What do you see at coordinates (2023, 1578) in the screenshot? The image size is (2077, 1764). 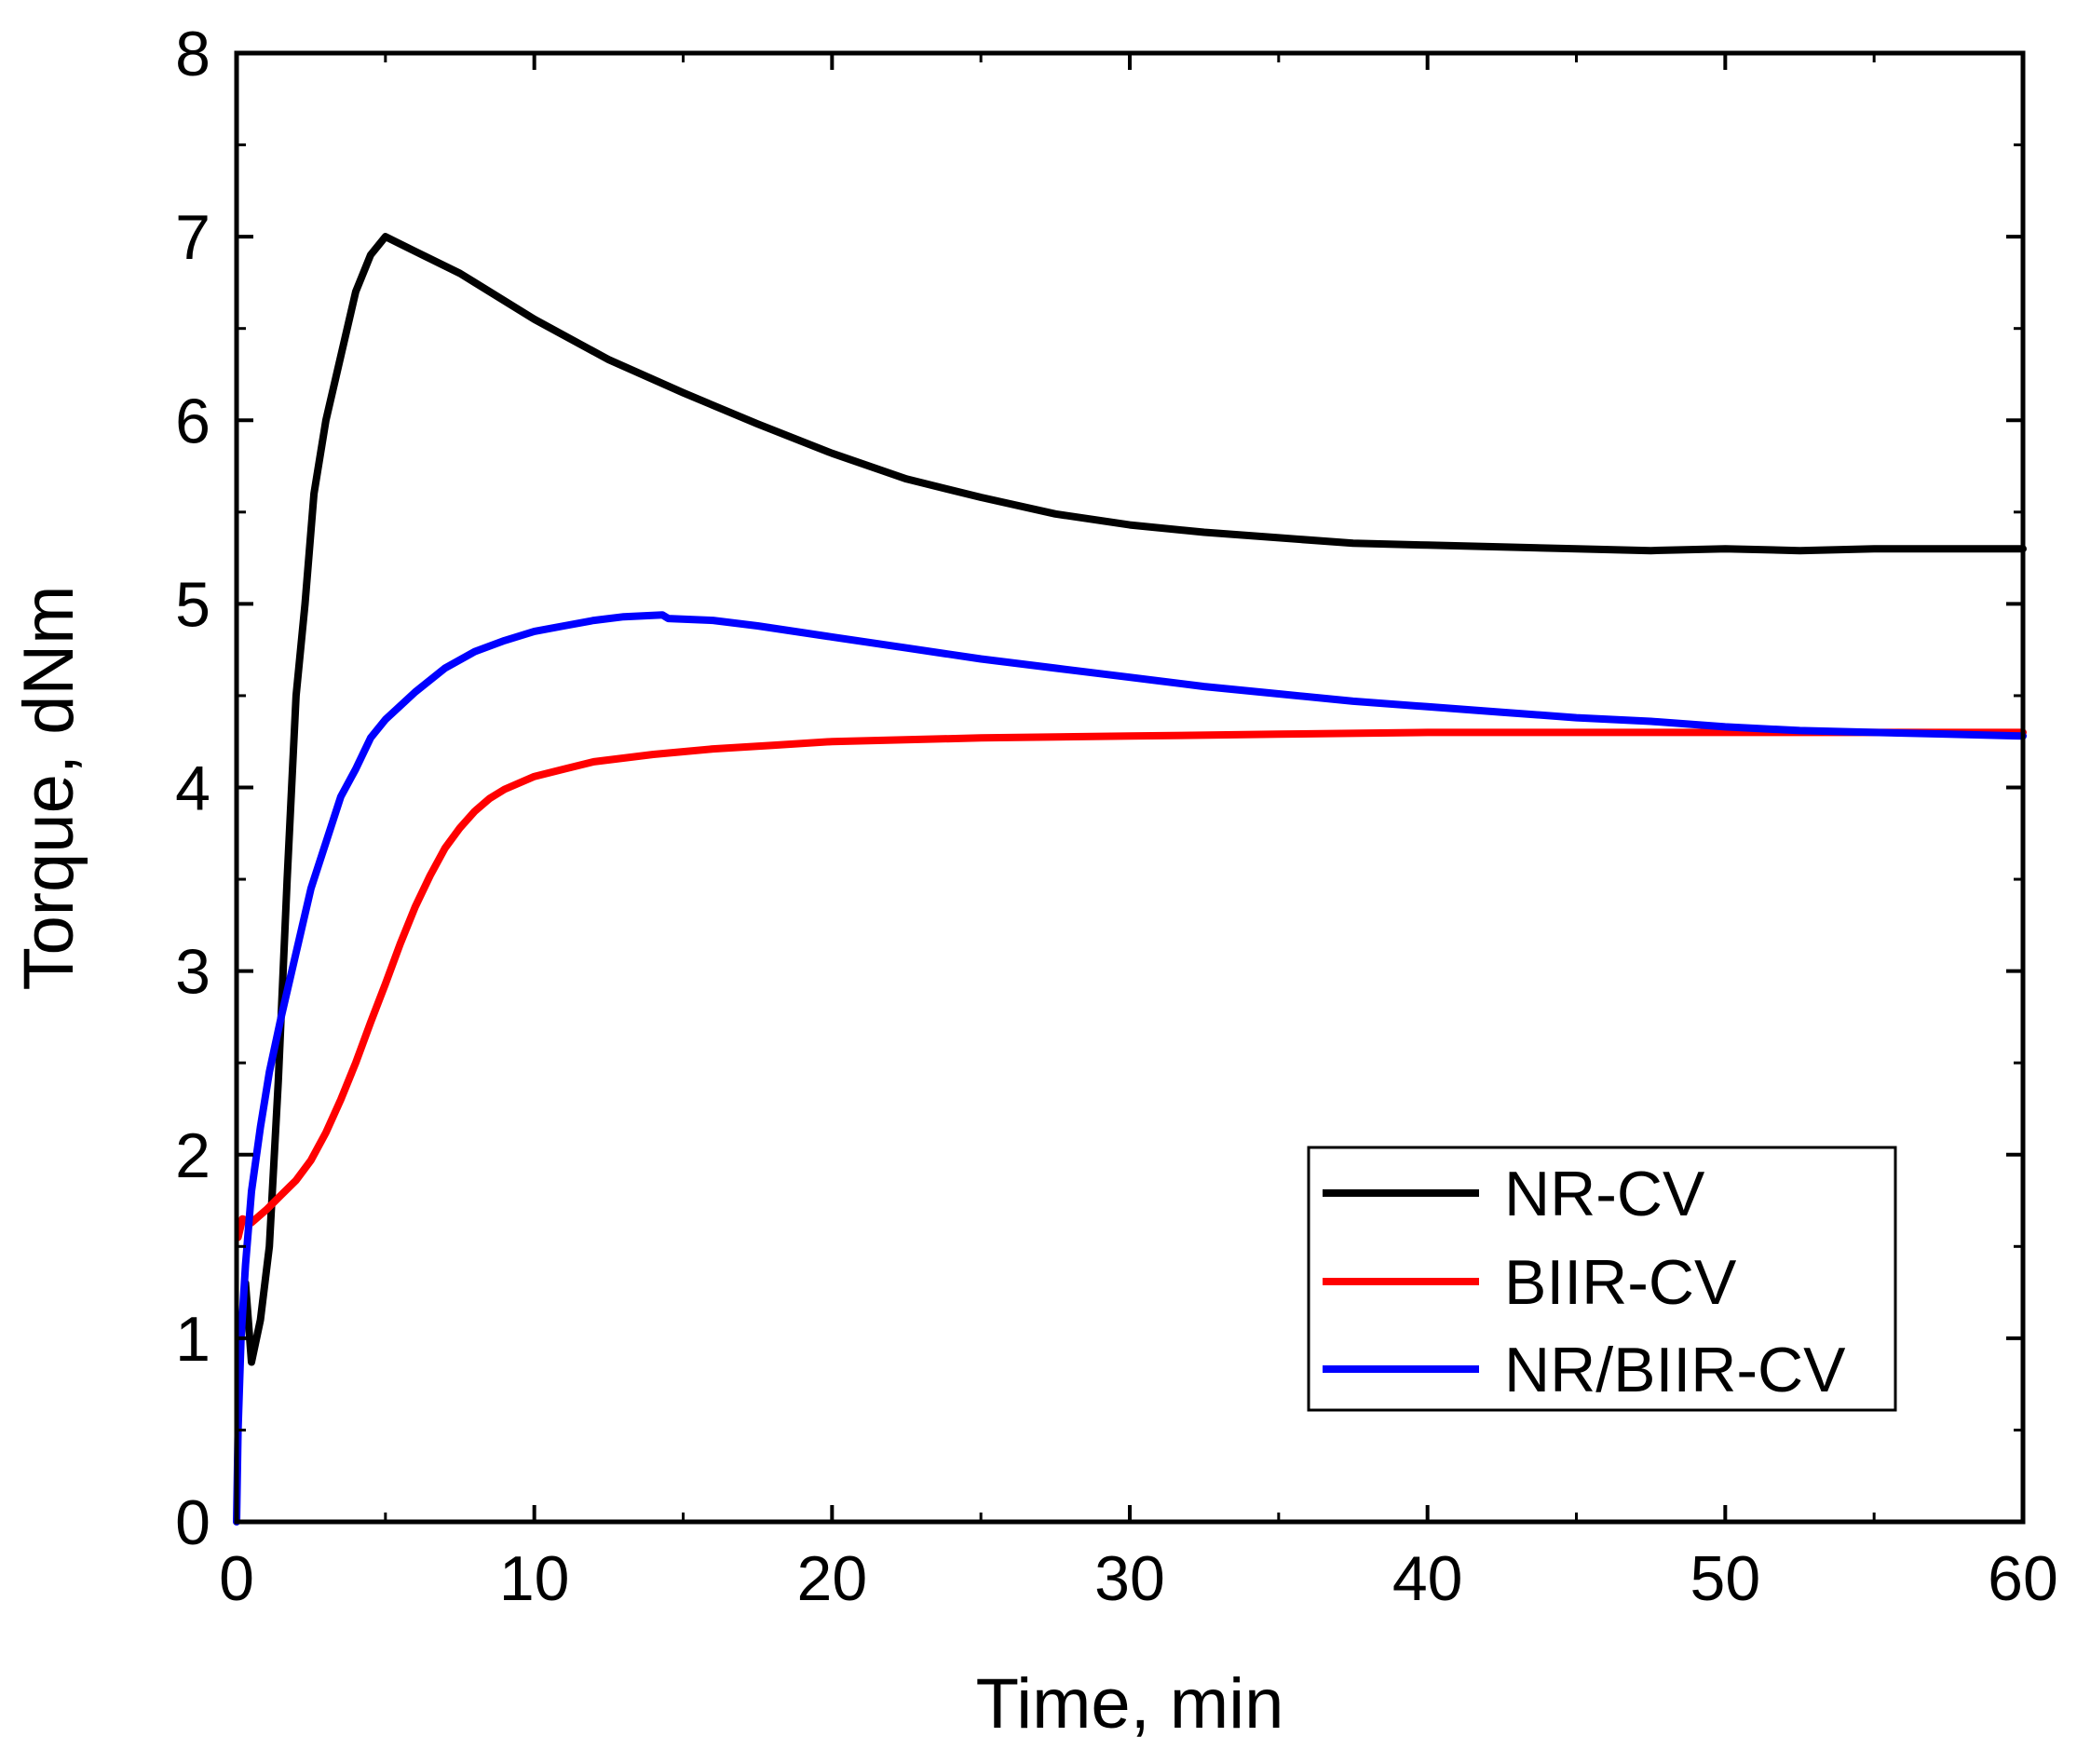 I see `x-tick-label-60: 60` at bounding box center [2023, 1578].